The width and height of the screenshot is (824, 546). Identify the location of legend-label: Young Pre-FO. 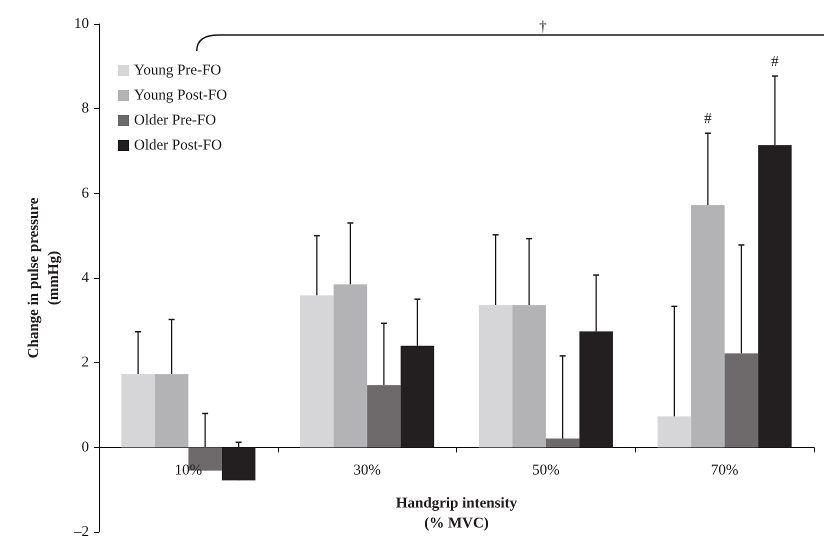
(178, 70).